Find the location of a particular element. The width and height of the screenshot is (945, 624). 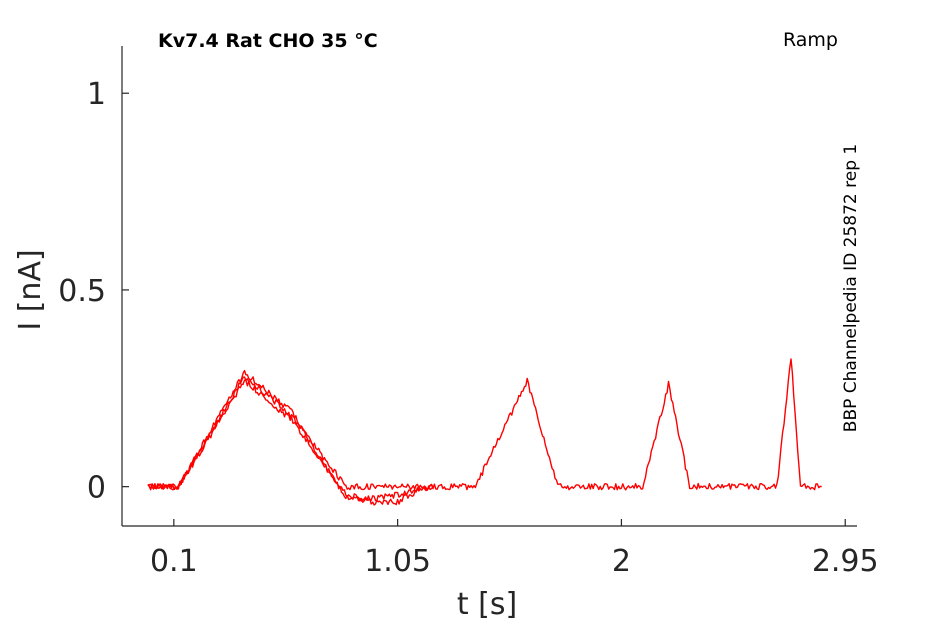

x-tick-label: 2 is located at coordinates (621, 561).